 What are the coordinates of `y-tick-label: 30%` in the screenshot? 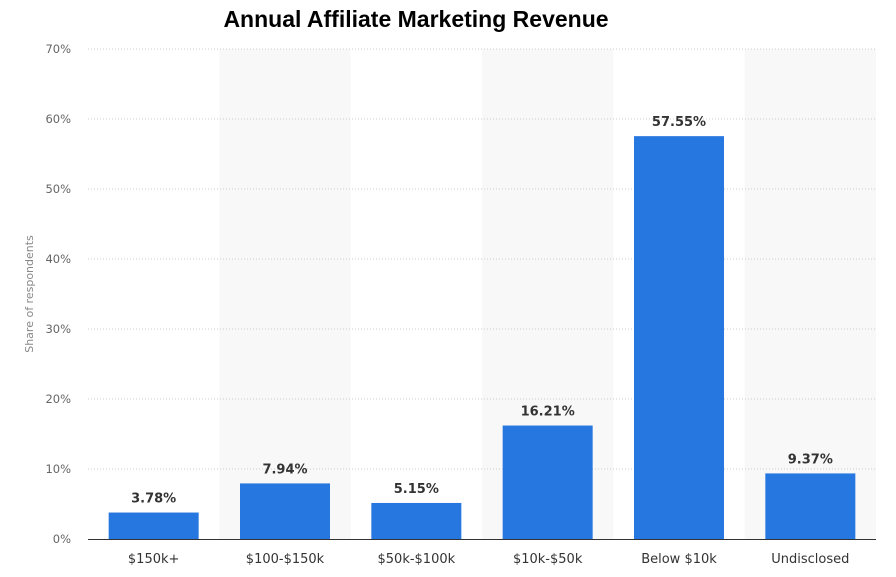 It's located at (58, 329).